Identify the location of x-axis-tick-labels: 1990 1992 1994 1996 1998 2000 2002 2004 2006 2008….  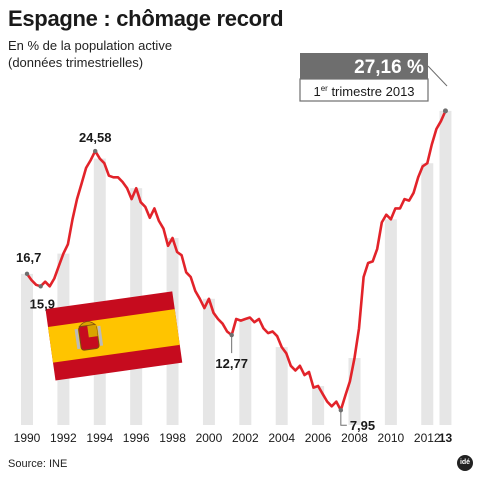
(233, 438).